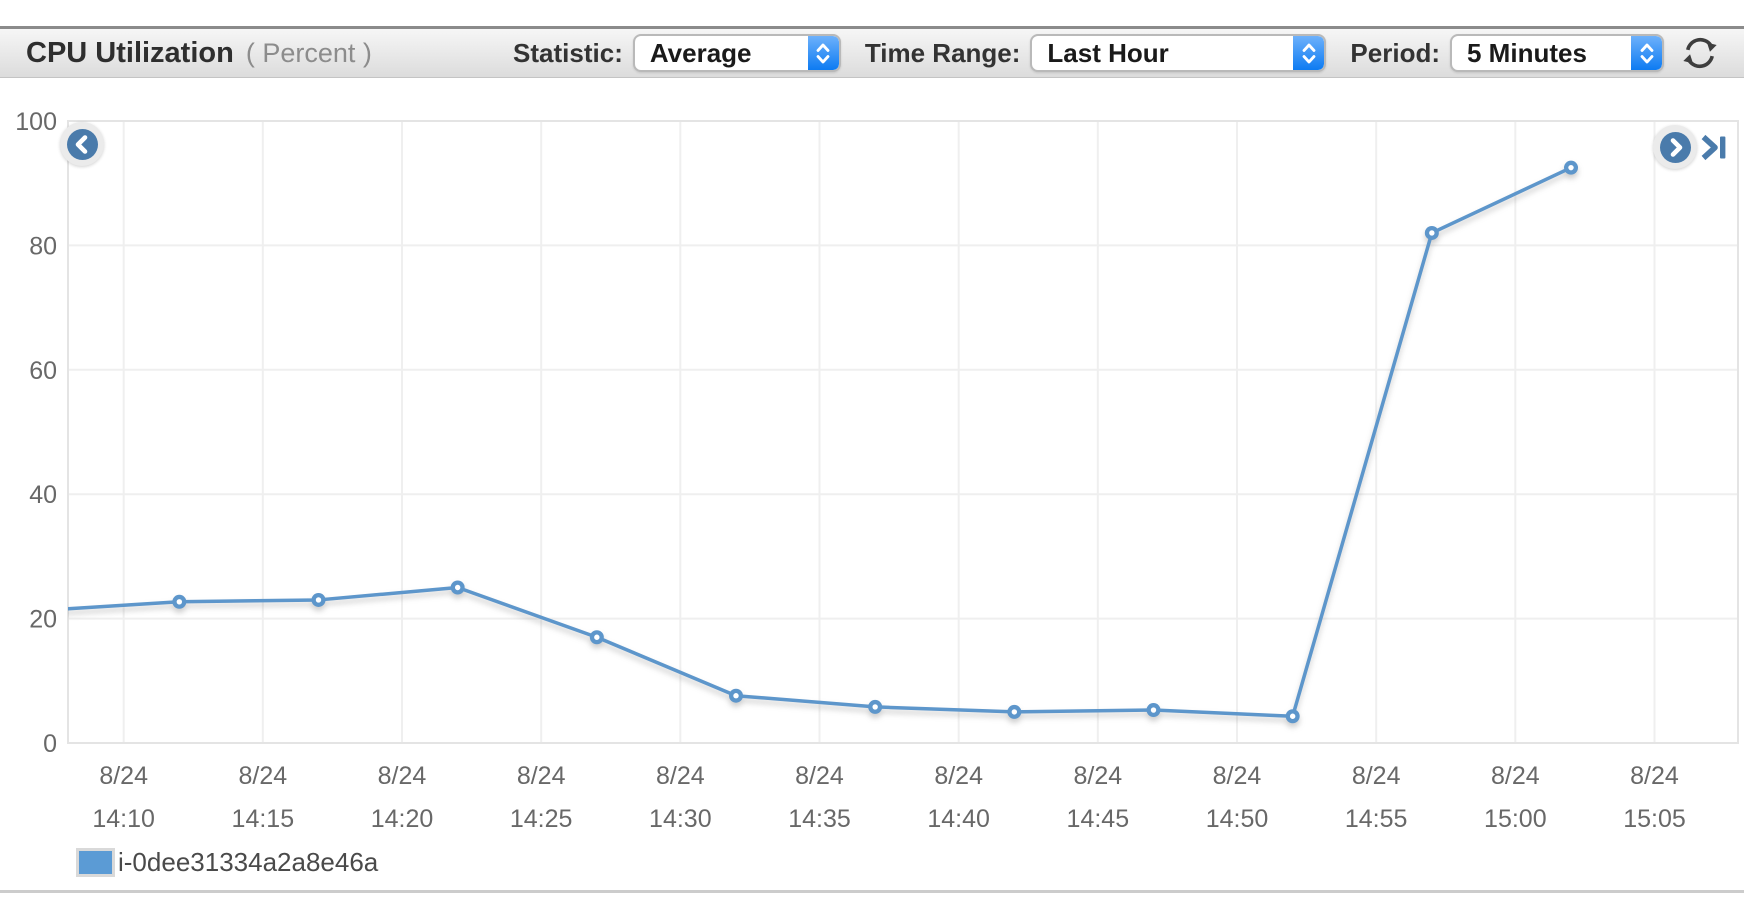 Image resolution: width=1744 pixels, height=900 pixels. I want to click on refresh-icon, so click(1700, 53).